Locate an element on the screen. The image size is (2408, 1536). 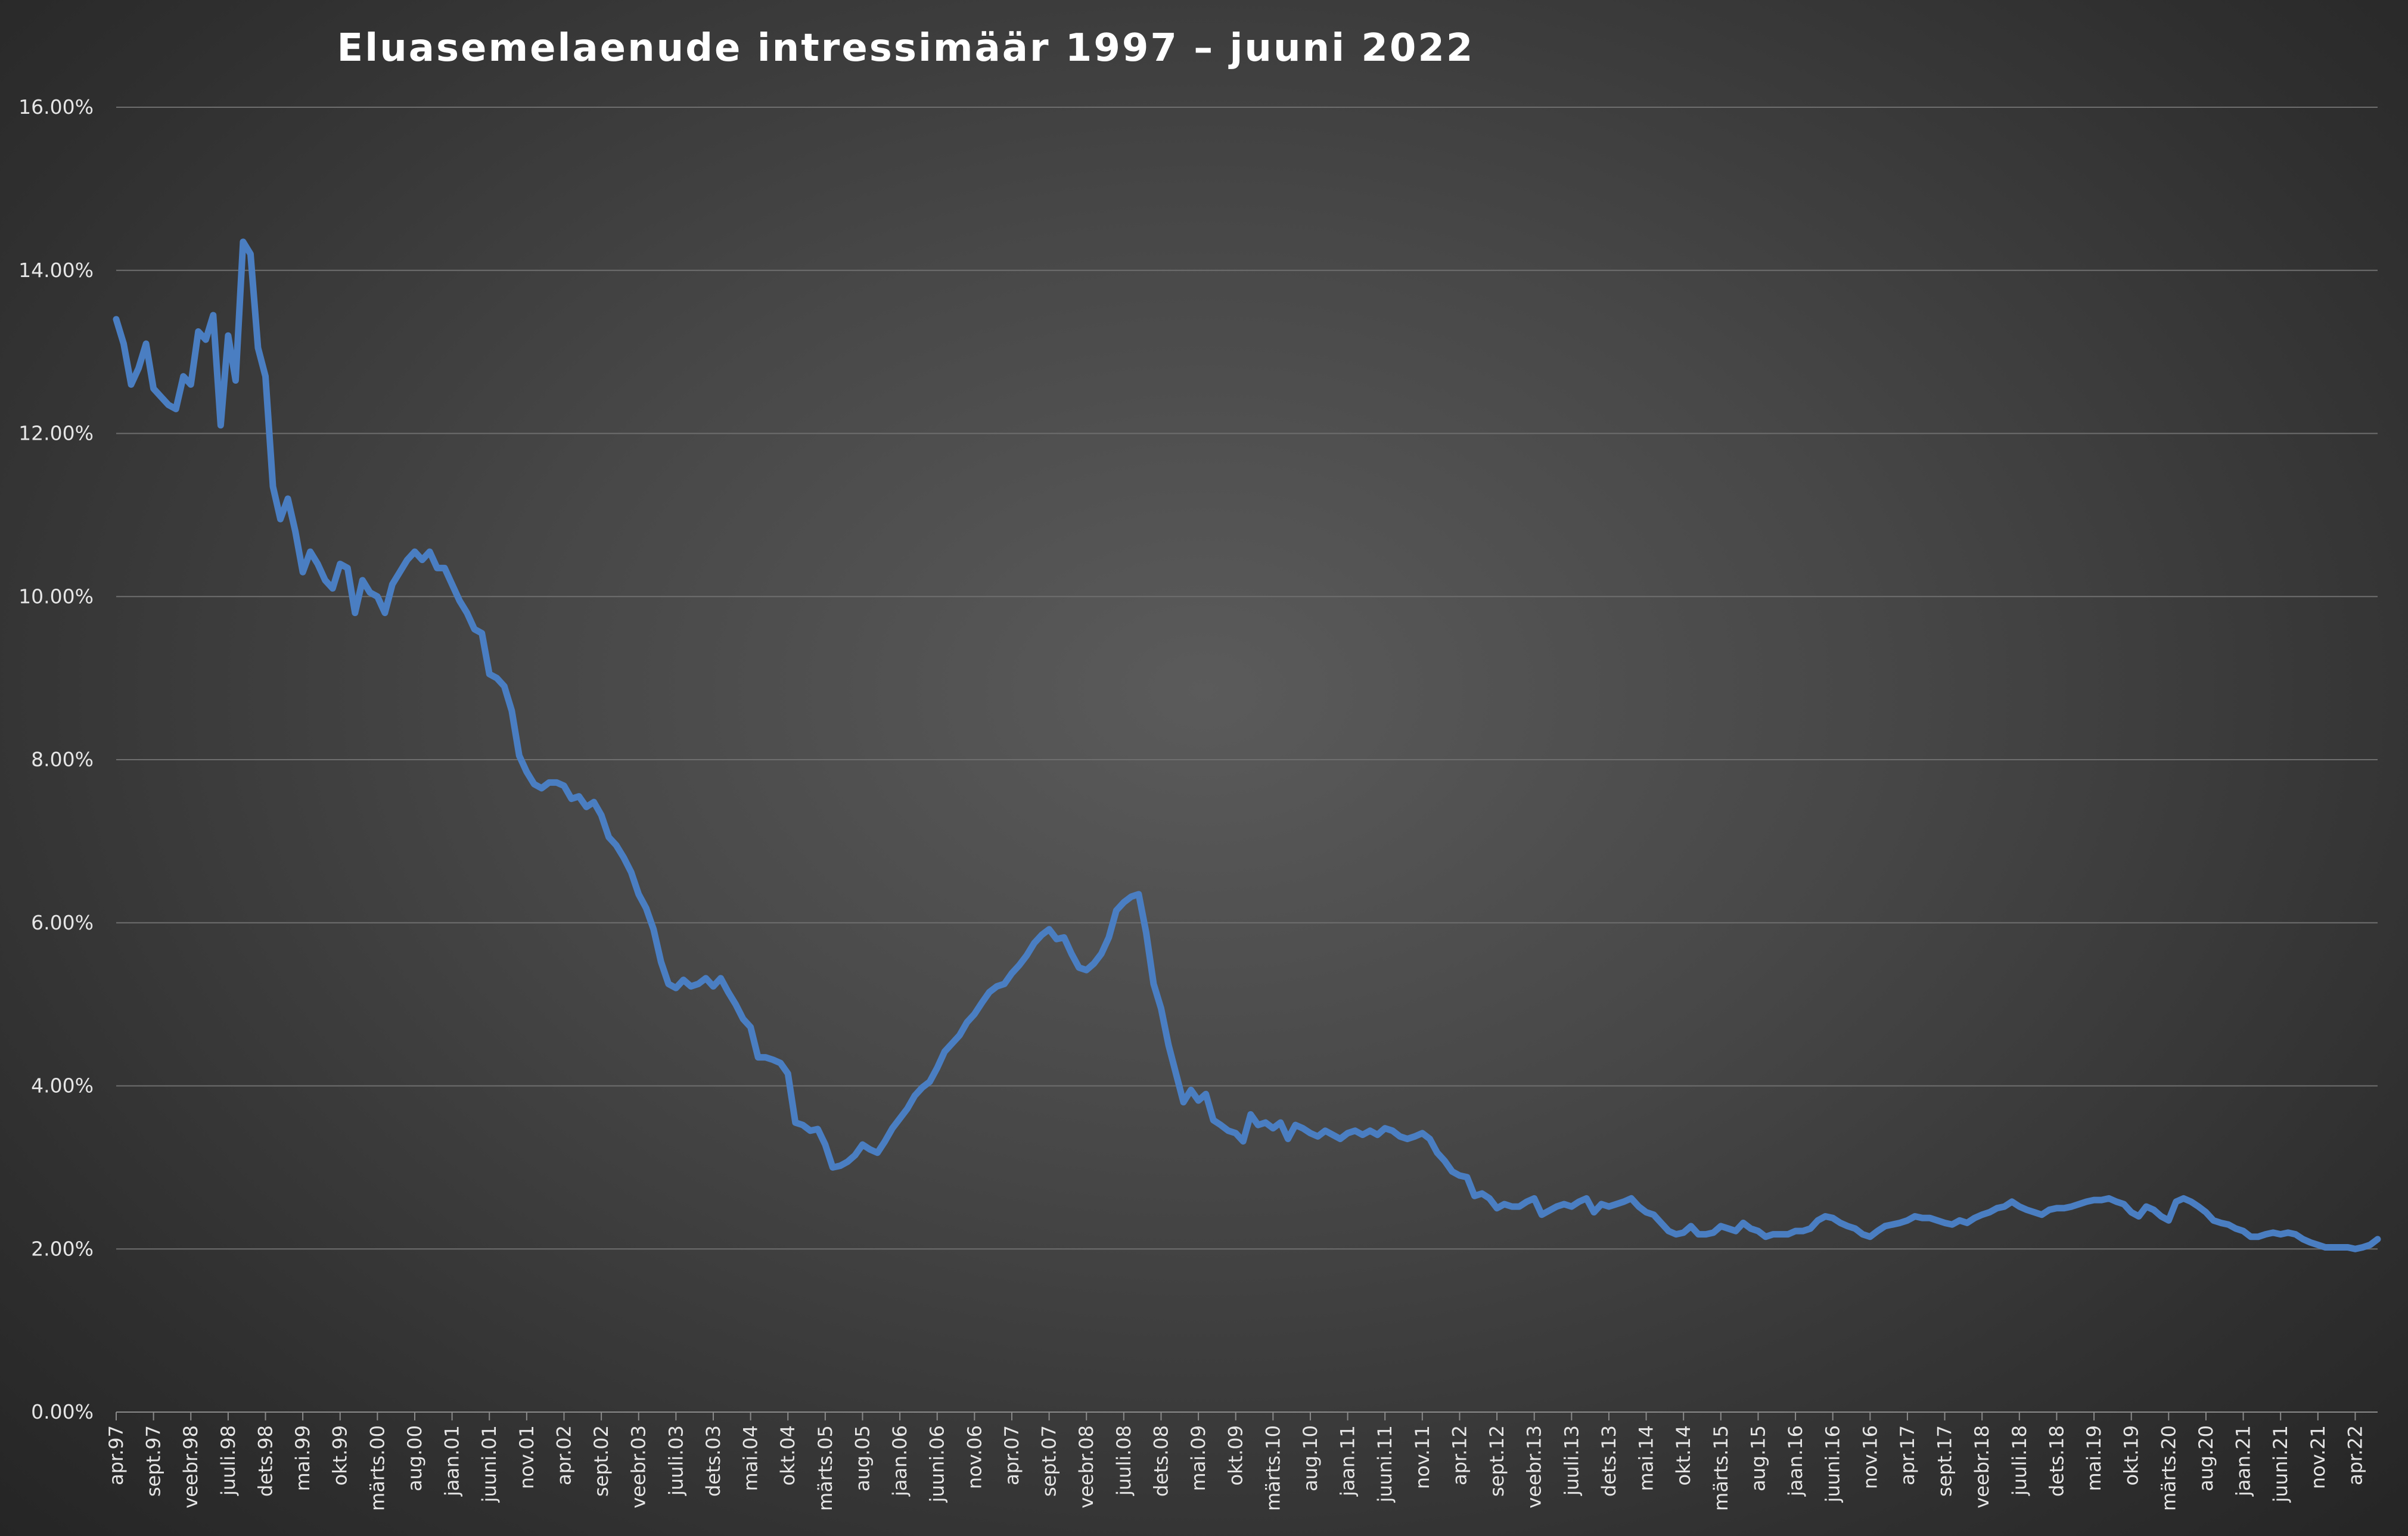
x-tick-label: juuni.06 is located at coordinates (937, 1464).